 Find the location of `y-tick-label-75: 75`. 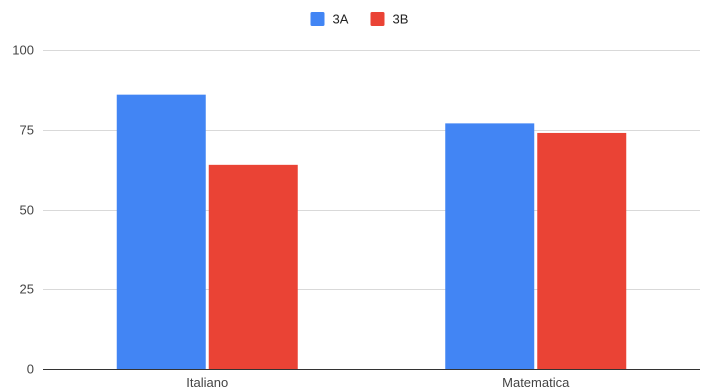

y-tick-label-75: 75 is located at coordinates (27, 130).